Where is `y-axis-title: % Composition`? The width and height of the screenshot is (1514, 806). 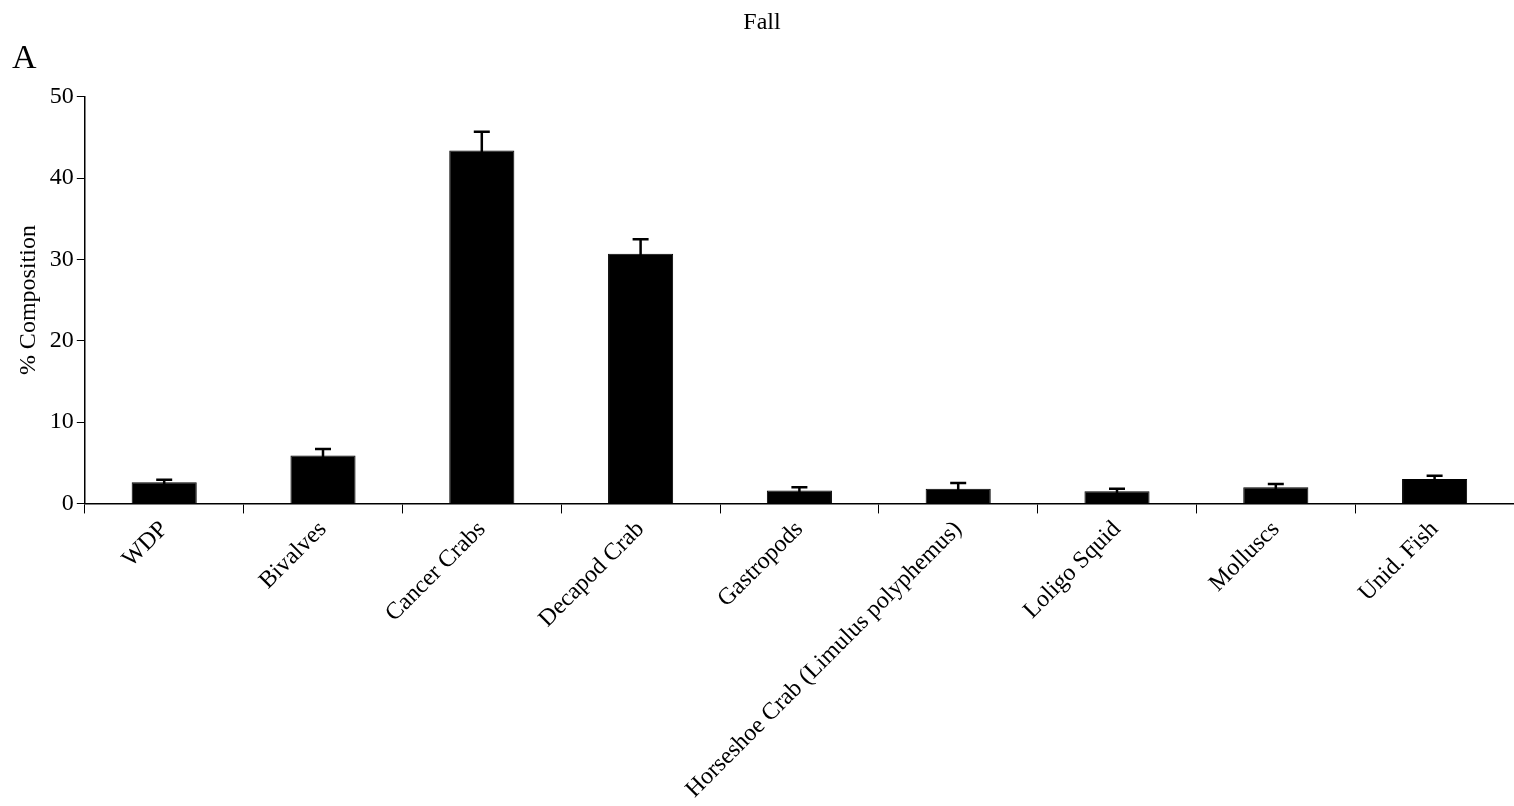
y-axis-title: % Composition is located at coordinates (26, 300).